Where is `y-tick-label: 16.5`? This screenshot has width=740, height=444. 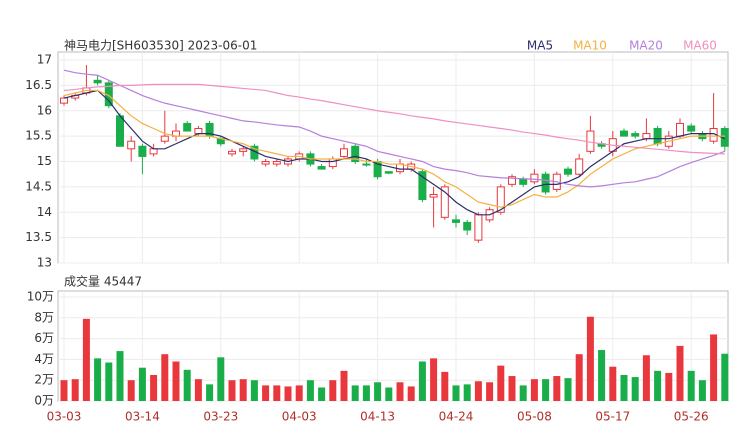
y-tick-label: 16.5 is located at coordinates (38, 85).